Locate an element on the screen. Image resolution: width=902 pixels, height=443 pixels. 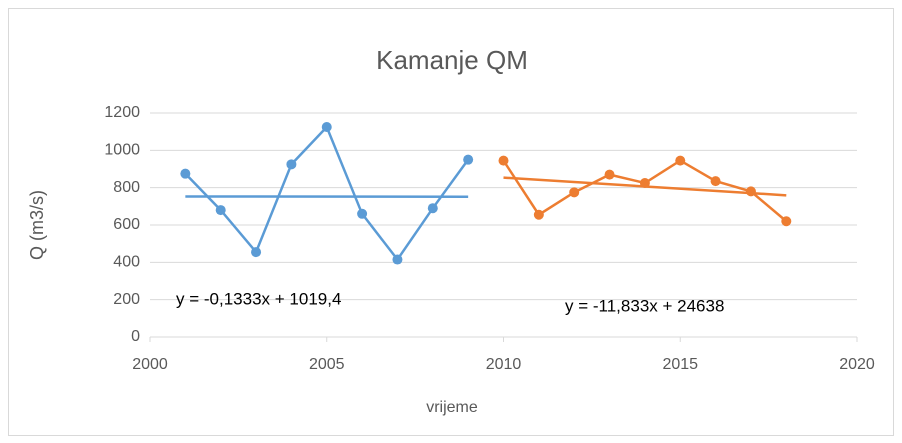
y-tick-label: 1000 is located at coordinates (122, 150).